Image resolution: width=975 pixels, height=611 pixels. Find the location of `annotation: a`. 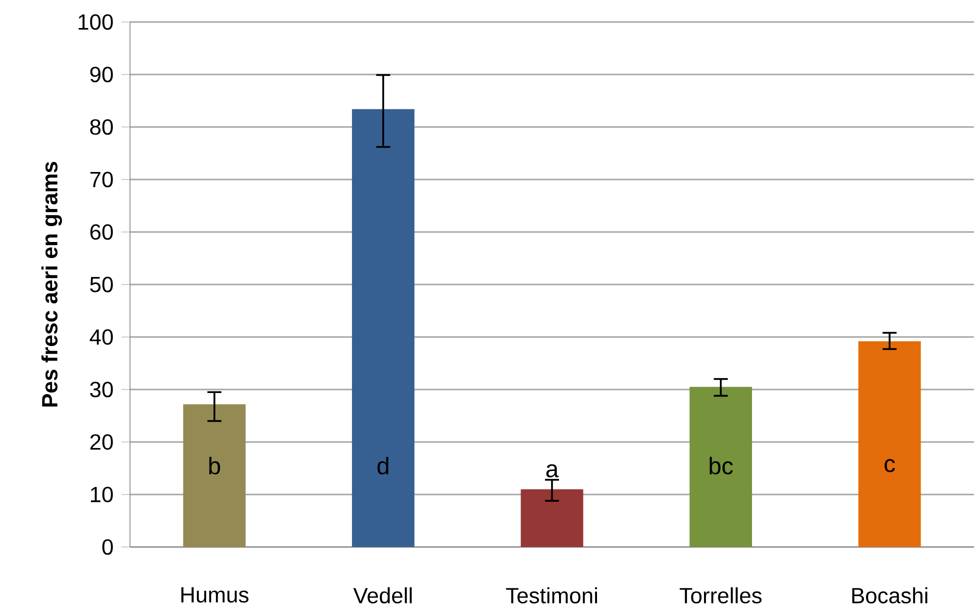

annotation: a is located at coordinates (552, 471).